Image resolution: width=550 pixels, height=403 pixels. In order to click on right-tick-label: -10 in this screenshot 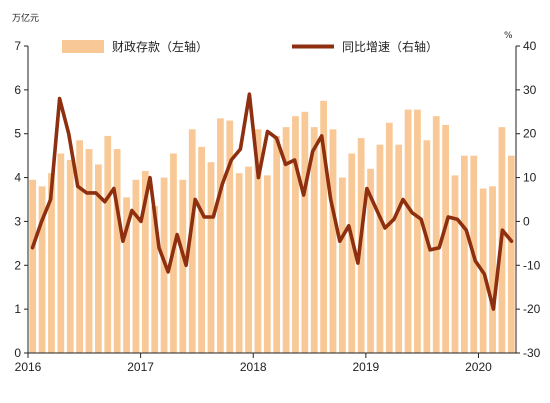, I will do `click(532, 265)`.